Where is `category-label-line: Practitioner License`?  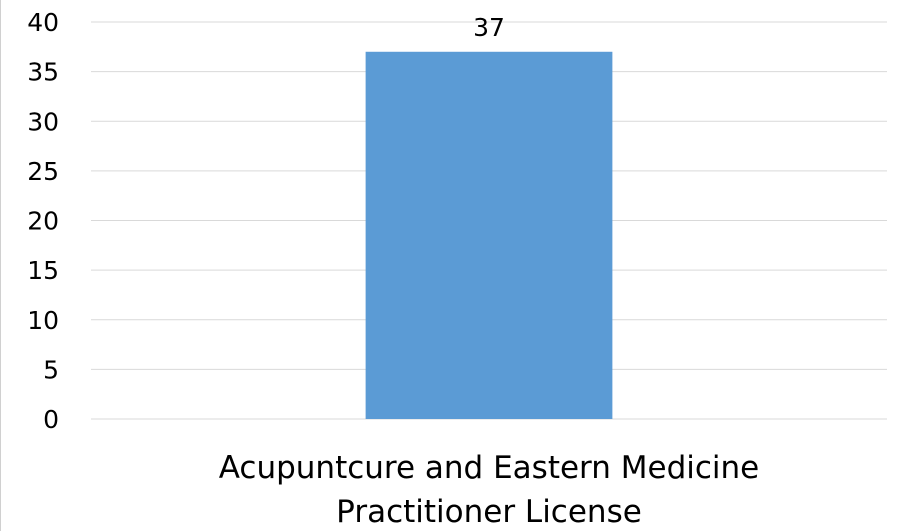 category-label-line: Practitioner License is located at coordinates (489, 512).